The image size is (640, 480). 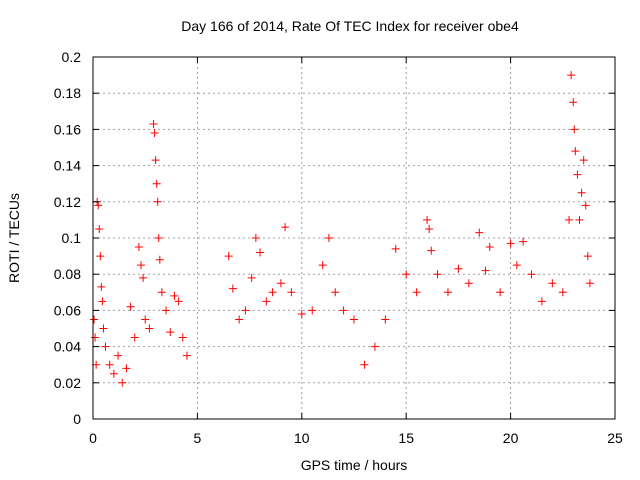 I want to click on y-tick-label: 0.2, so click(x=72, y=57).